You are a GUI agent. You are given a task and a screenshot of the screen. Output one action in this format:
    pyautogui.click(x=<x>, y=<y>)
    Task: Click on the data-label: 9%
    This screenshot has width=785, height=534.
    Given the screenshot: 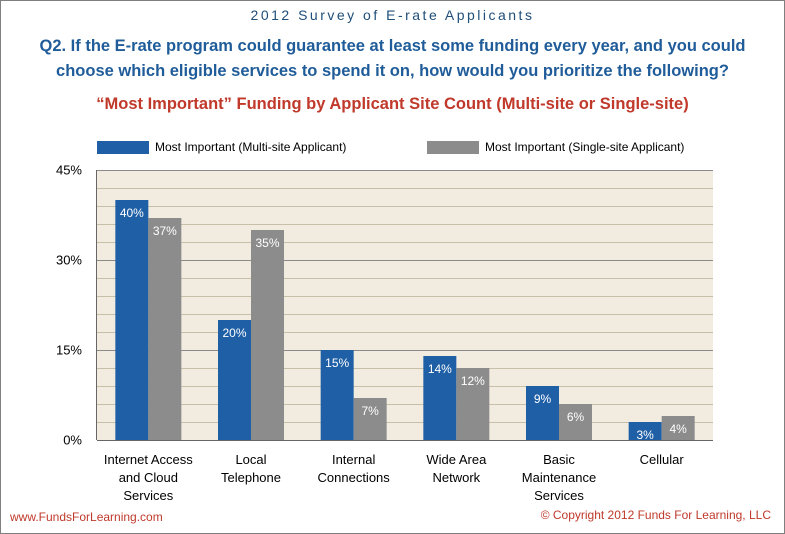 What is the action you would take?
    pyautogui.click(x=543, y=399)
    